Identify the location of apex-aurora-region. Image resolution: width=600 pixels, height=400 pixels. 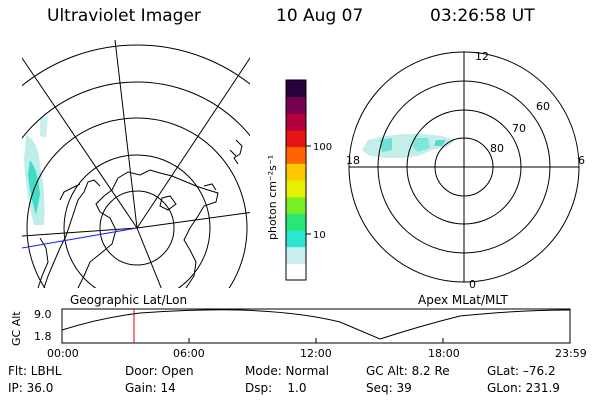
(408, 146).